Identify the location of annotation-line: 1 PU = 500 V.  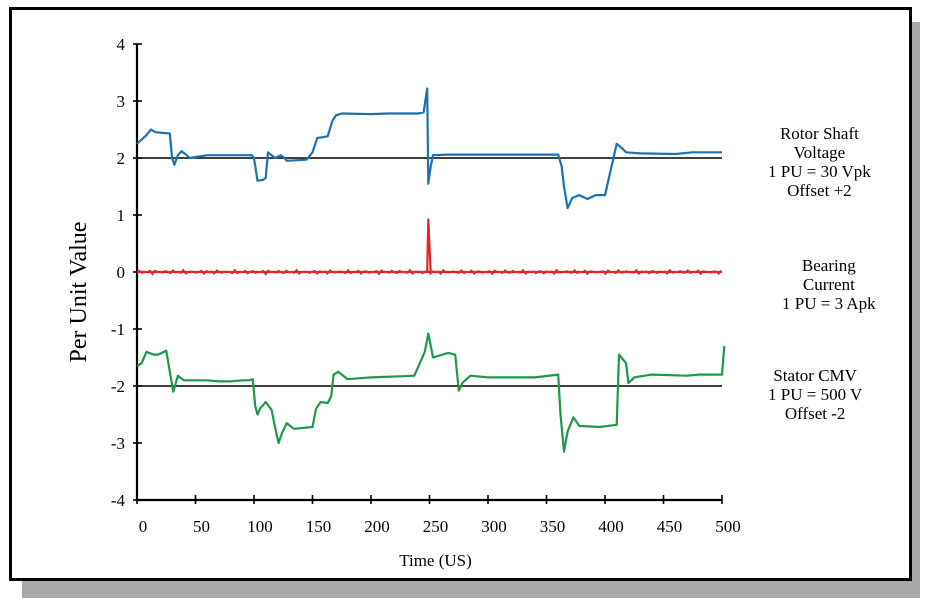
(815, 394).